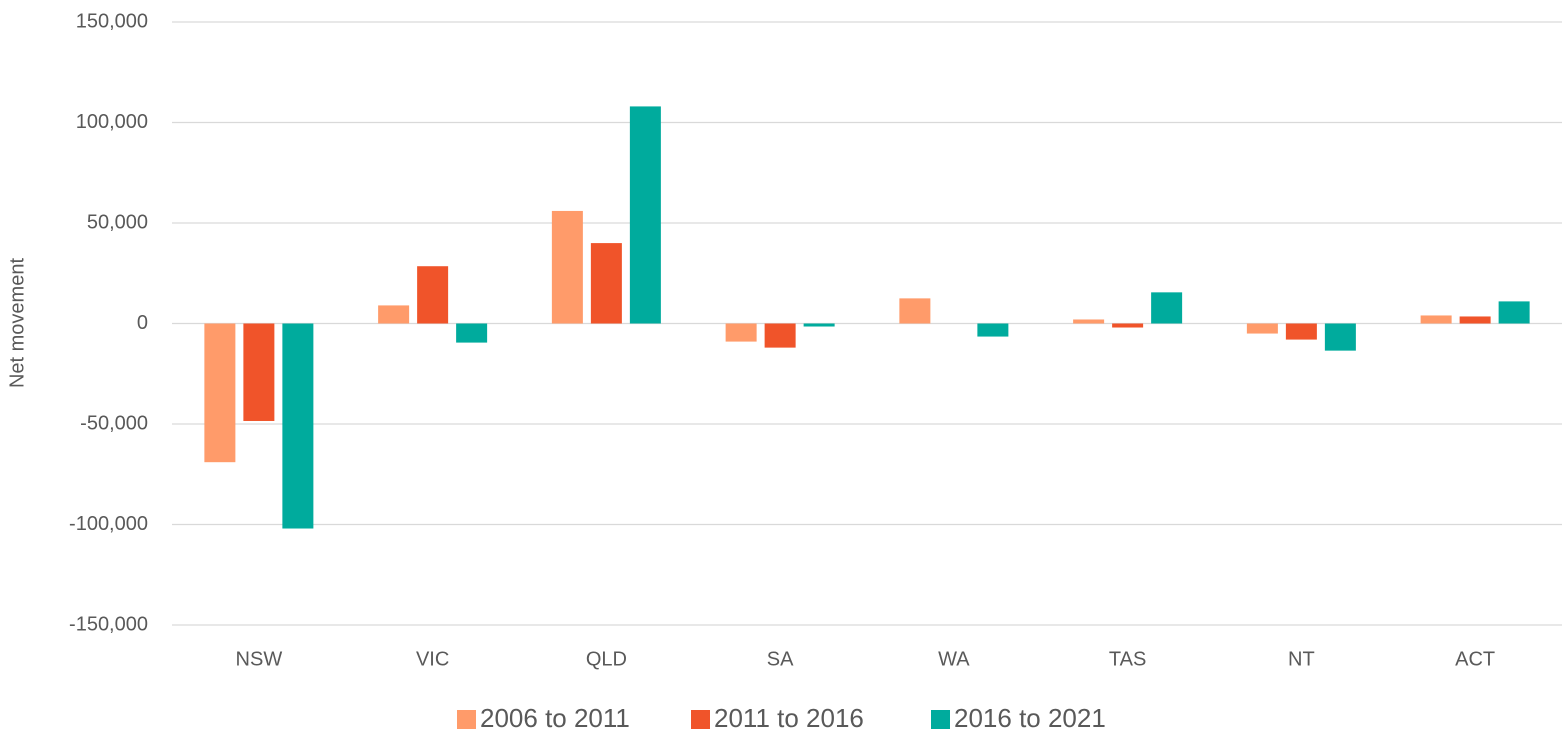 The image size is (1562, 733). I want to click on x-tick-label: TAS, so click(1127, 659).